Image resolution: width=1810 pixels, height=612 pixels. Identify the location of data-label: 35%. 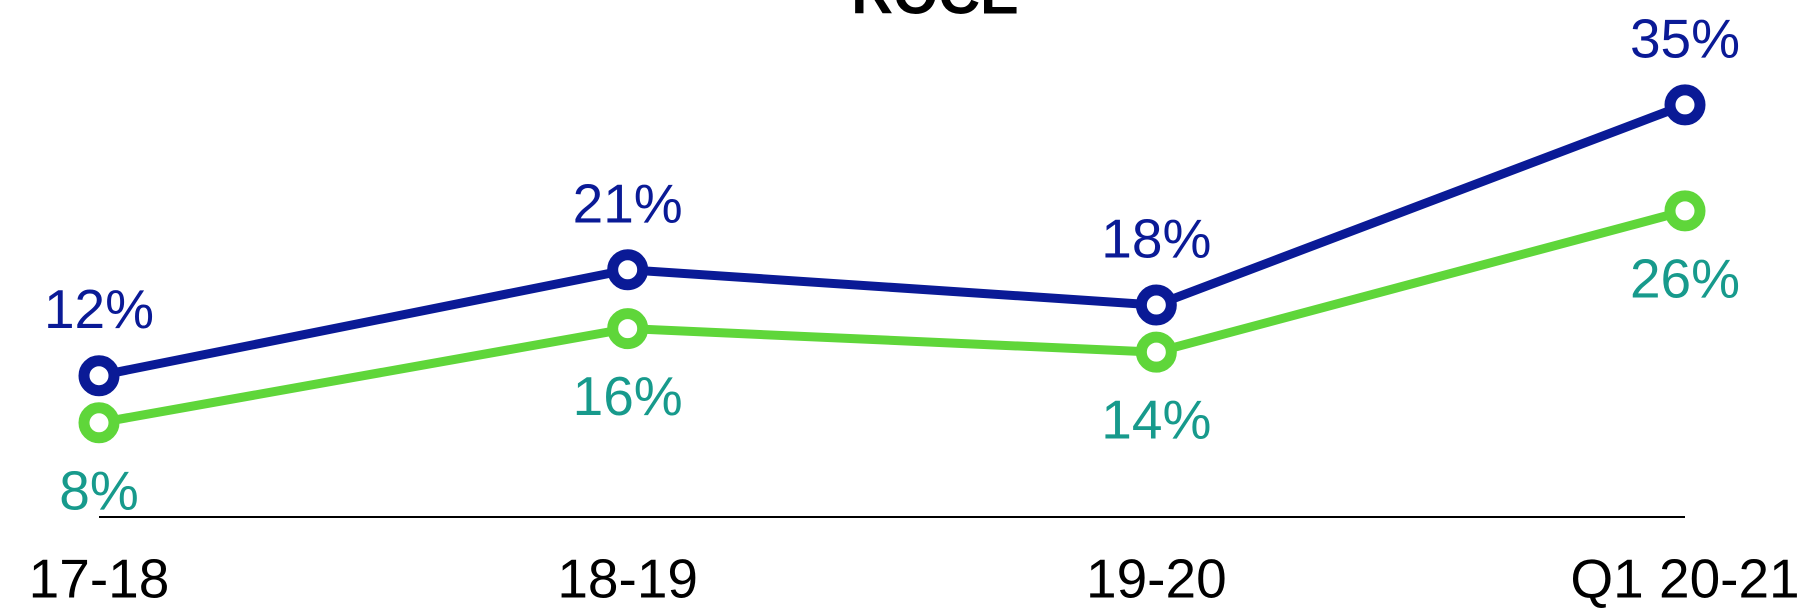
(1685, 38).